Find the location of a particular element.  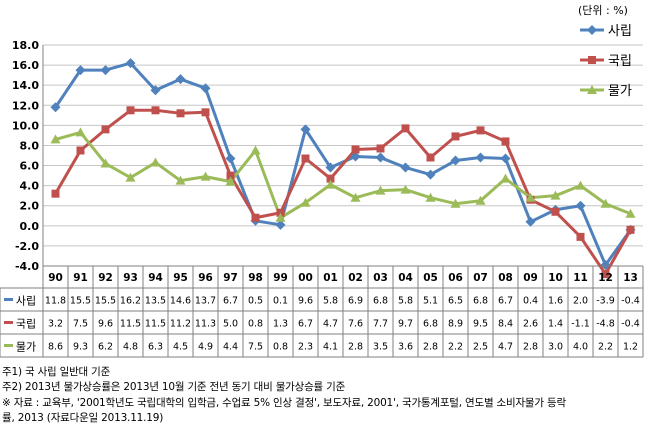

y-tick-label: 4.0 is located at coordinates (30, 186).